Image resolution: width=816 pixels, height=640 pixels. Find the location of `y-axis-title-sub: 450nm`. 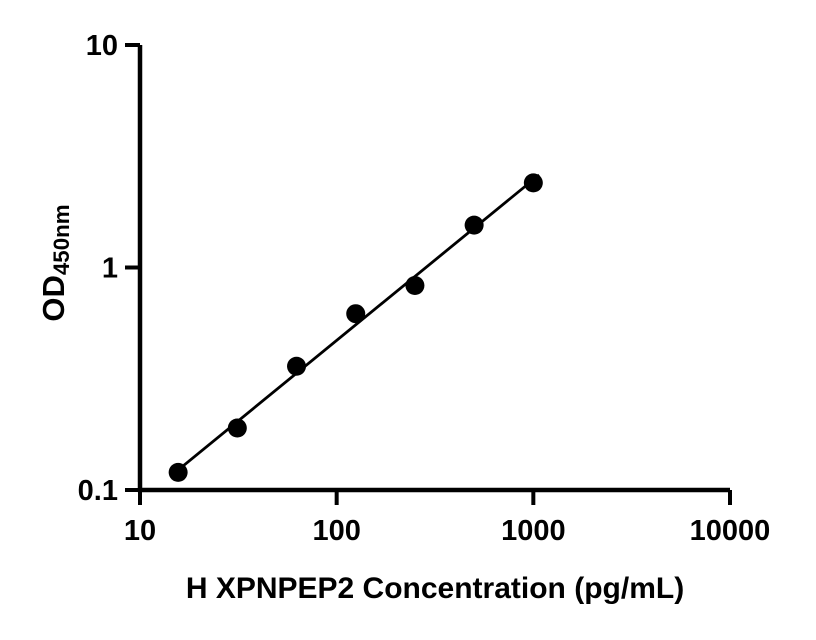

y-axis-title-sub: 450nm is located at coordinates (61, 240).